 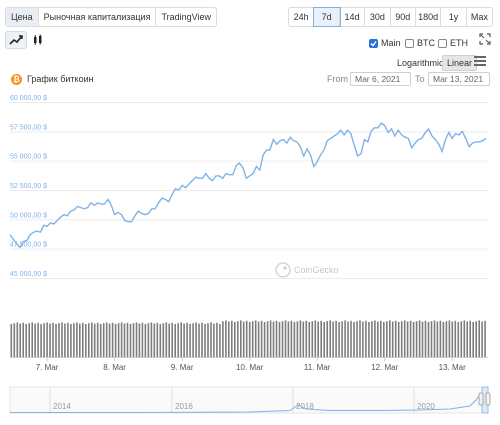 I want to click on range-180d: 180d, so click(x=429, y=17).